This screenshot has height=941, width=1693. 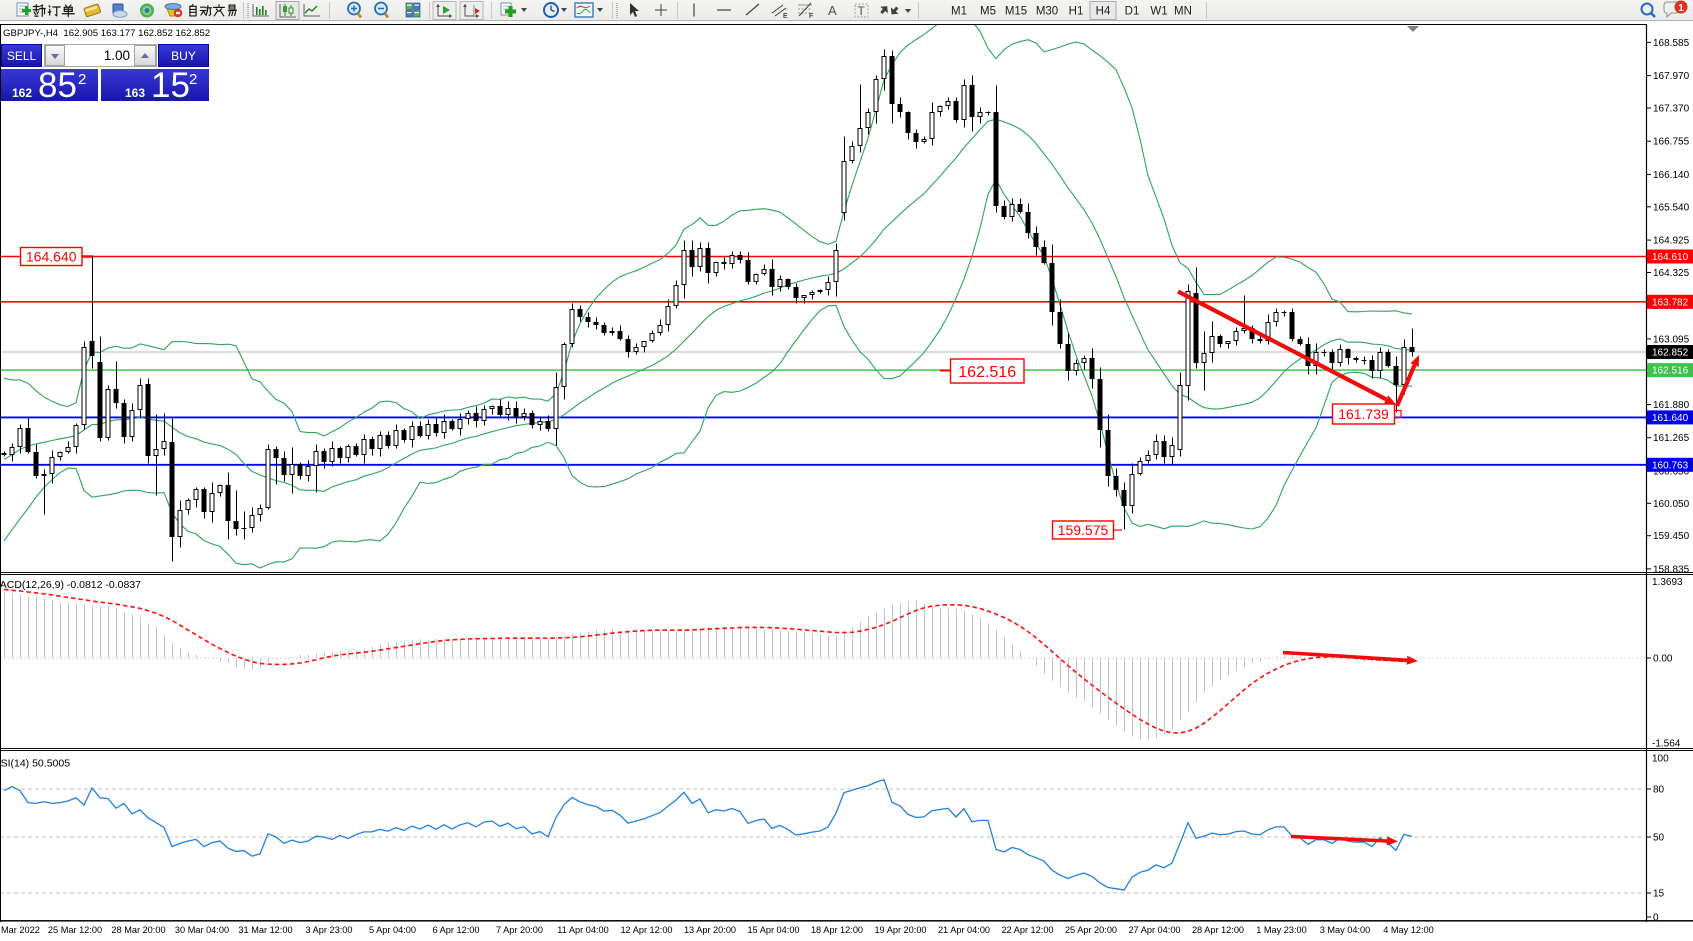 What do you see at coordinates (1681, 8) in the screenshot?
I see `svg-text: 1` at bounding box center [1681, 8].